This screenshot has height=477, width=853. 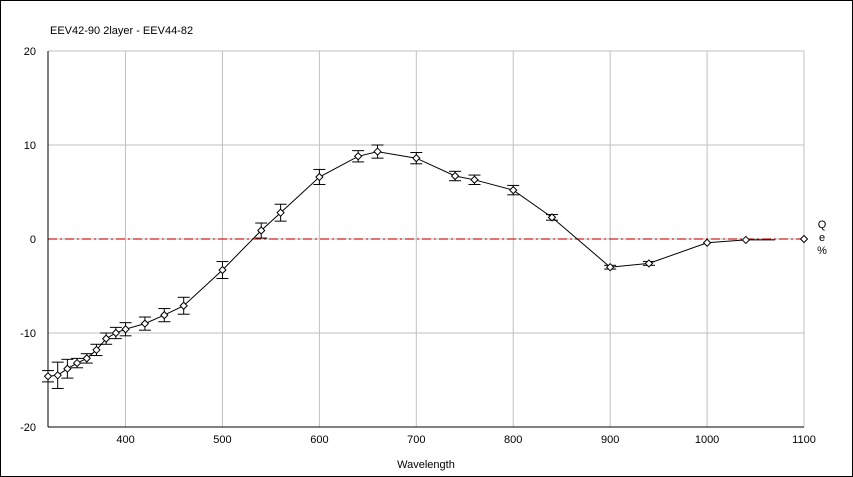 I want to click on x-tick-label: 400, so click(x=125, y=440).